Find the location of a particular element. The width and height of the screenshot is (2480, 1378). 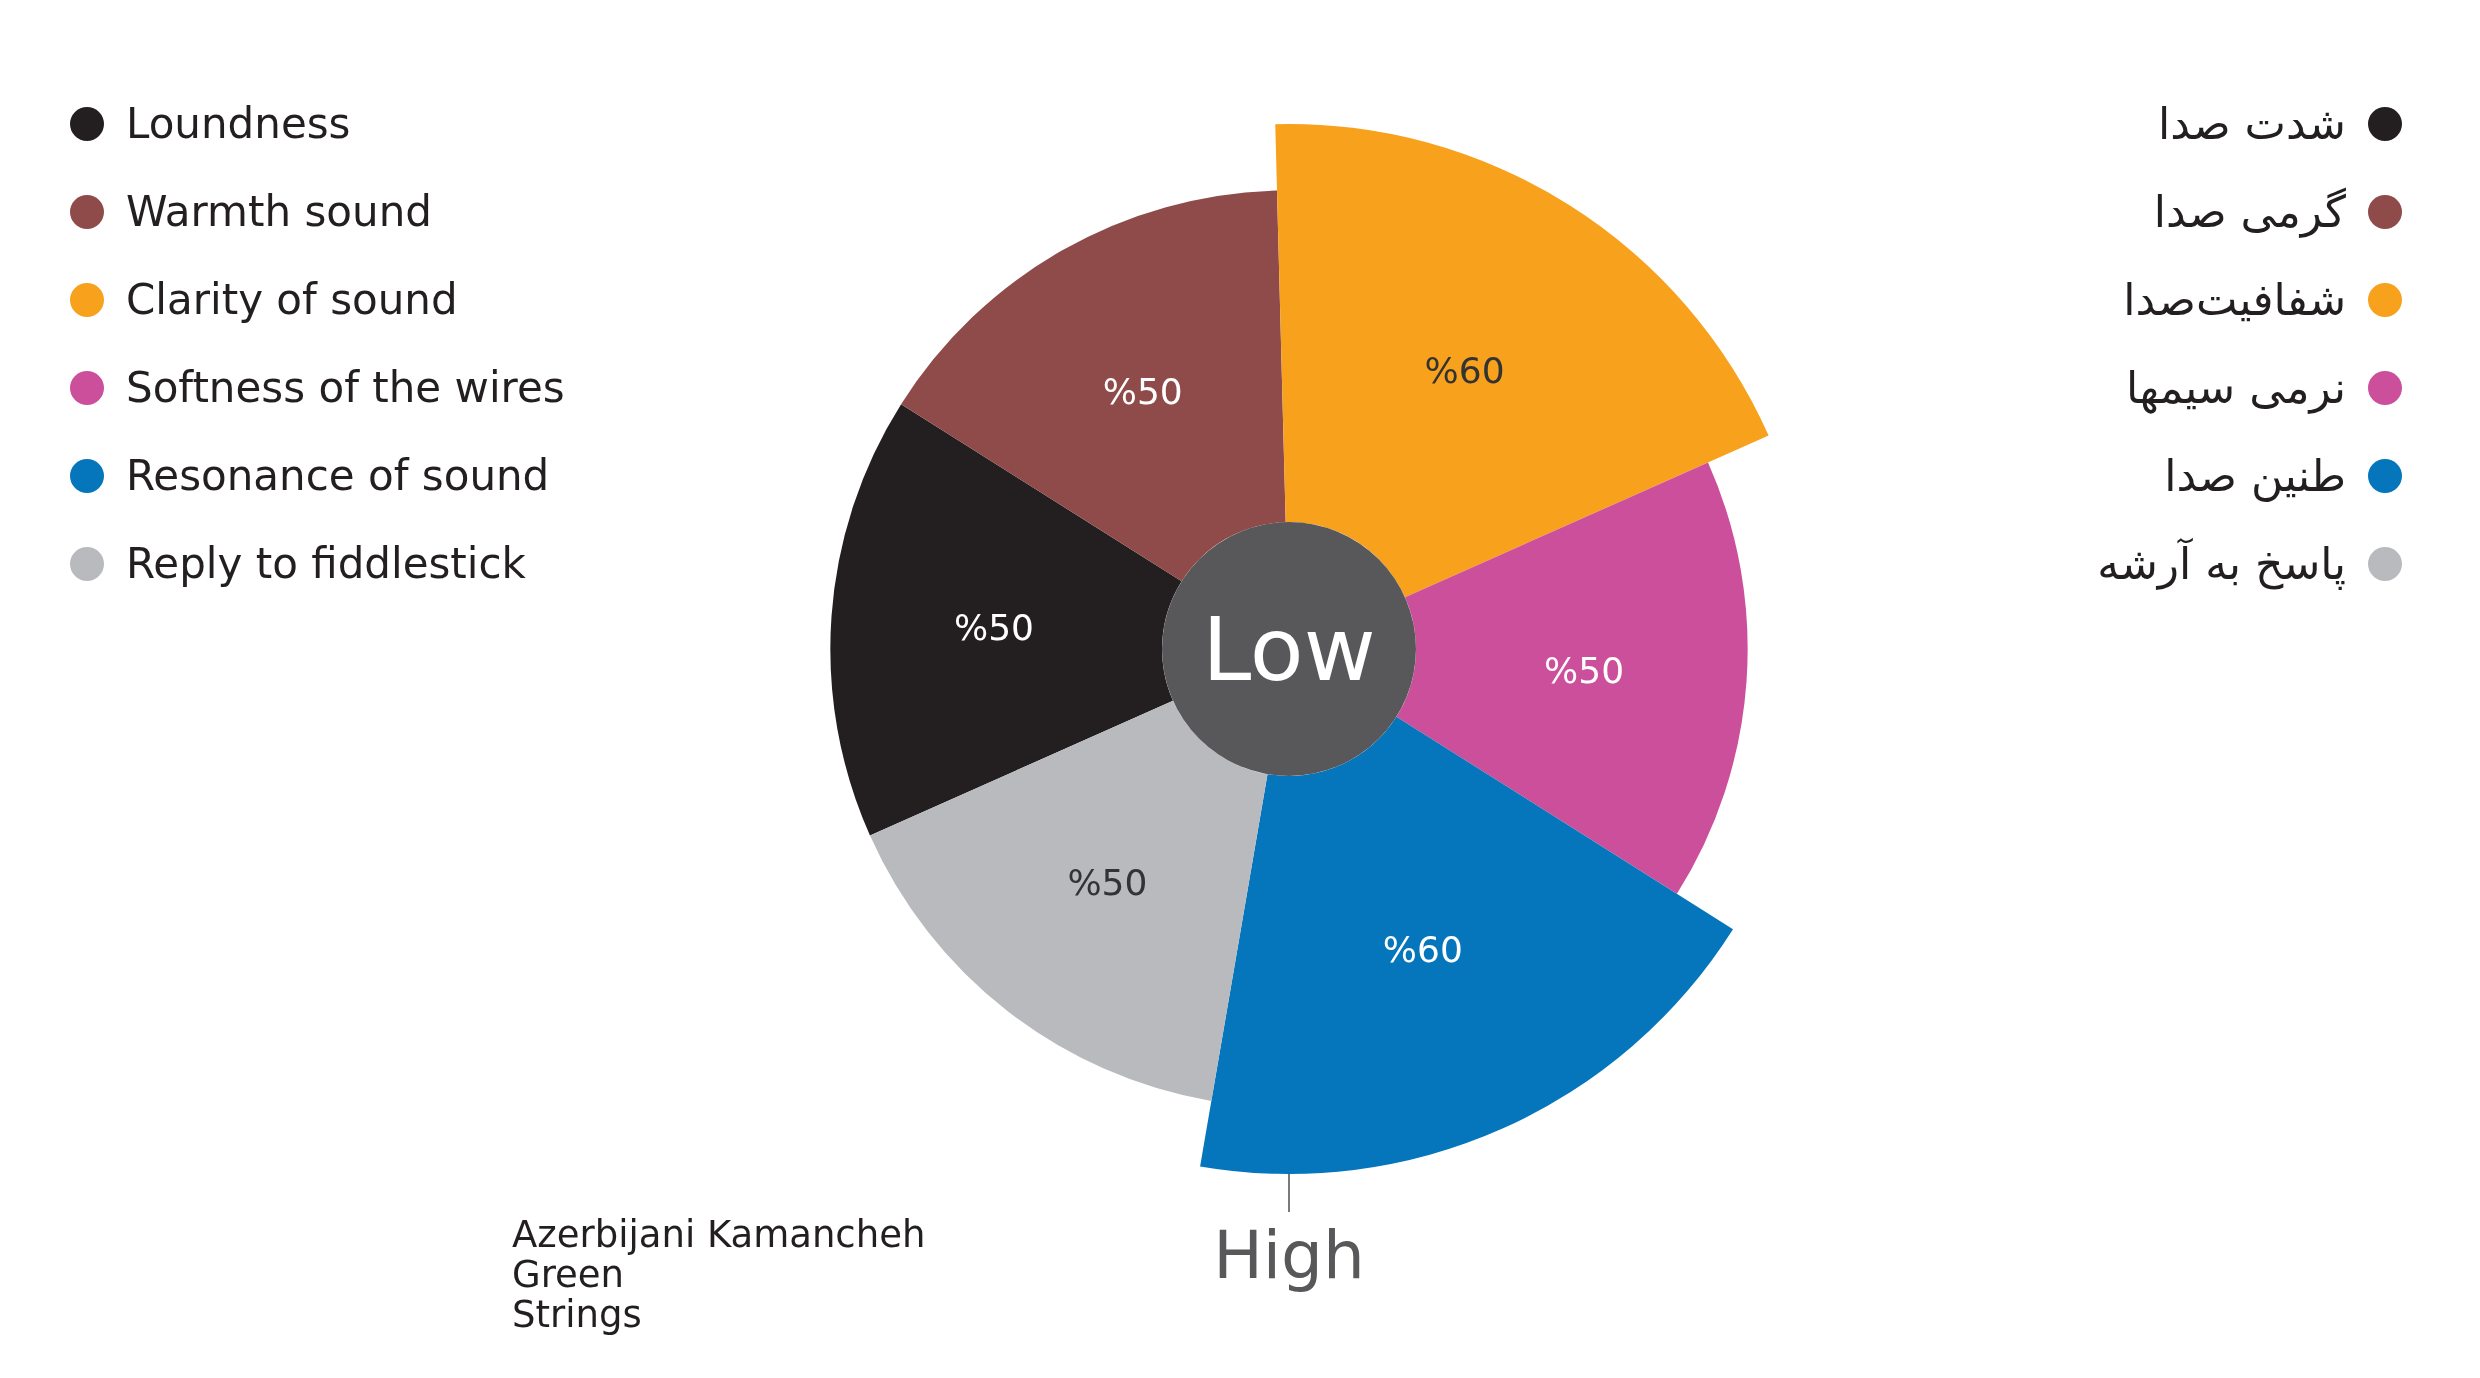

text: Low is located at coordinates (1289, 649).